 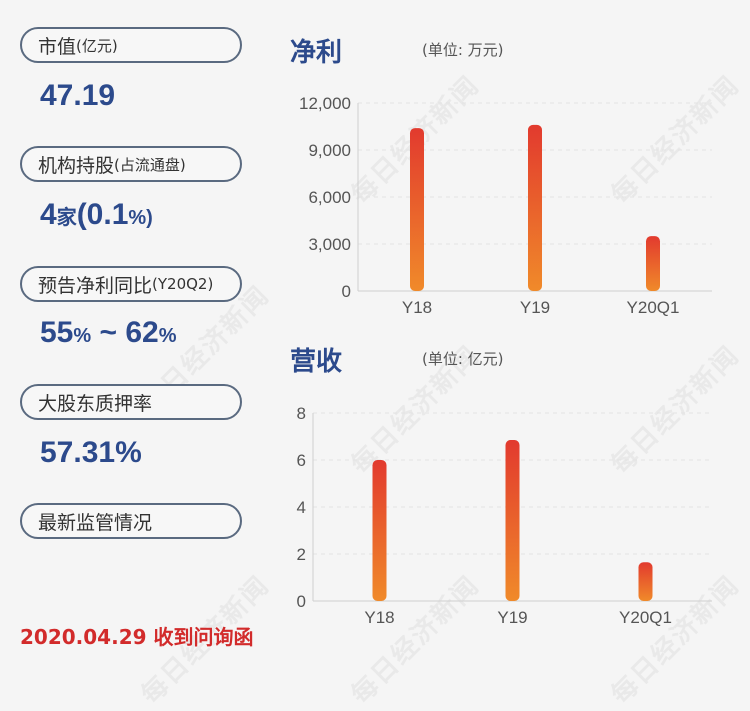 I want to click on forecast-label: 预告净利同比 (Y20Q2), so click(x=131, y=284).